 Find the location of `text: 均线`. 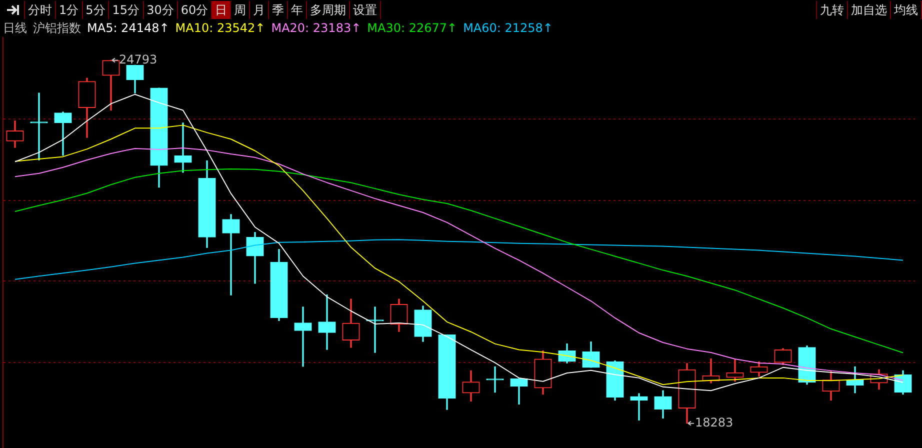

text: 均线 is located at coordinates (906, 9).